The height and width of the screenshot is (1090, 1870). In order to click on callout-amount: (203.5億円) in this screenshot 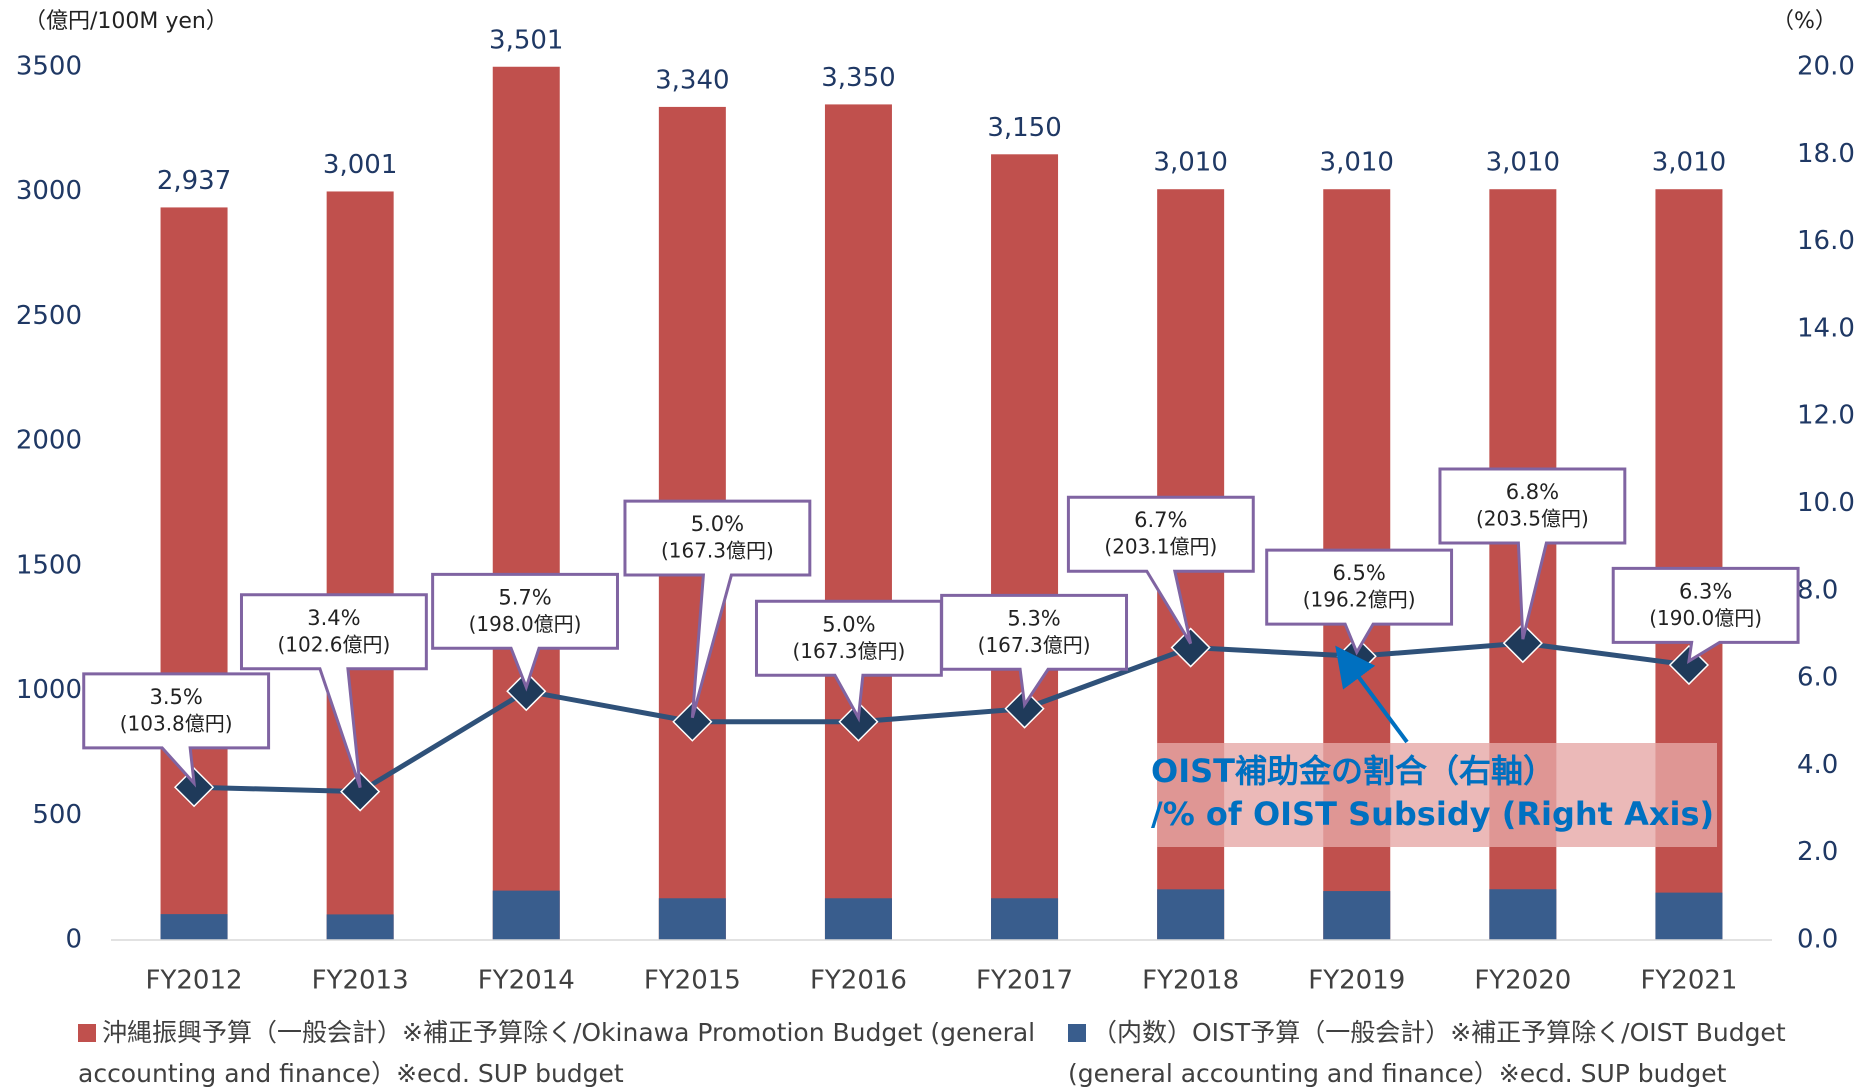, I will do `click(1532, 519)`.